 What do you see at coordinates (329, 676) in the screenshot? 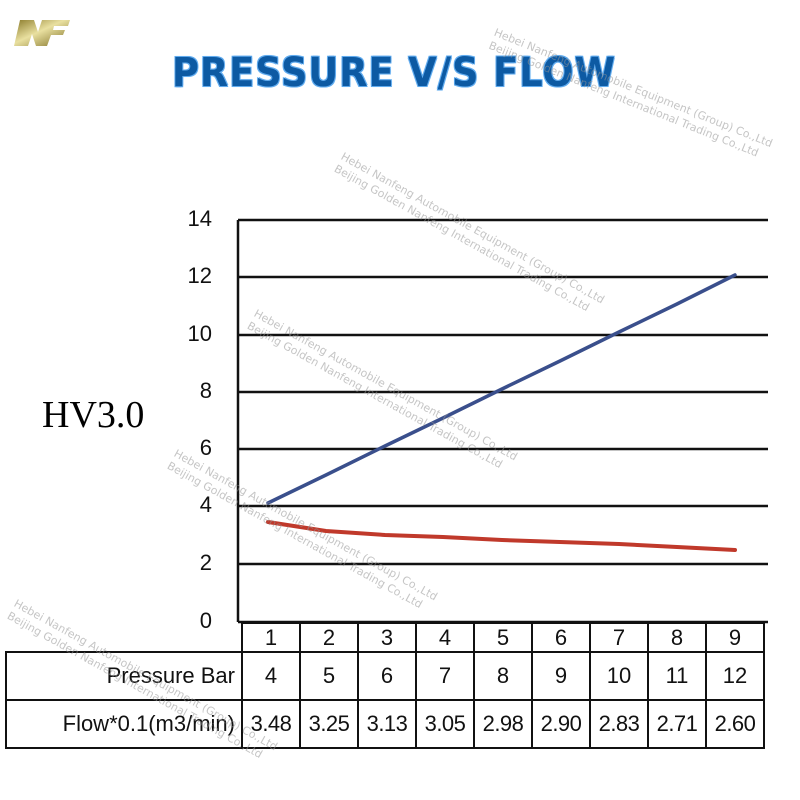
I see `pressure-cell: 5` at bounding box center [329, 676].